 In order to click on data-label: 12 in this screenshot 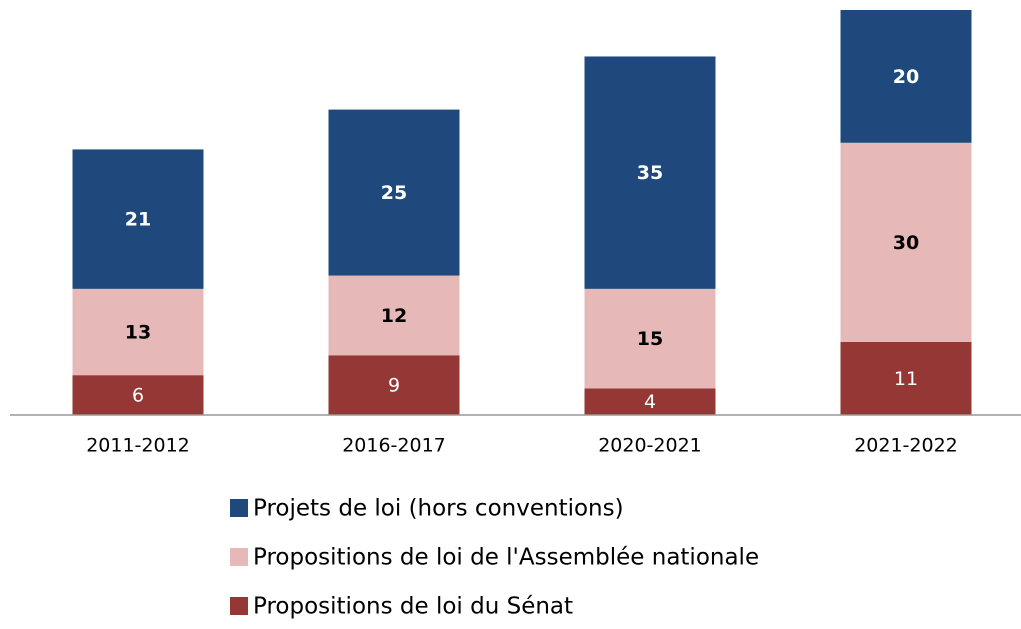, I will do `click(394, 316)`.